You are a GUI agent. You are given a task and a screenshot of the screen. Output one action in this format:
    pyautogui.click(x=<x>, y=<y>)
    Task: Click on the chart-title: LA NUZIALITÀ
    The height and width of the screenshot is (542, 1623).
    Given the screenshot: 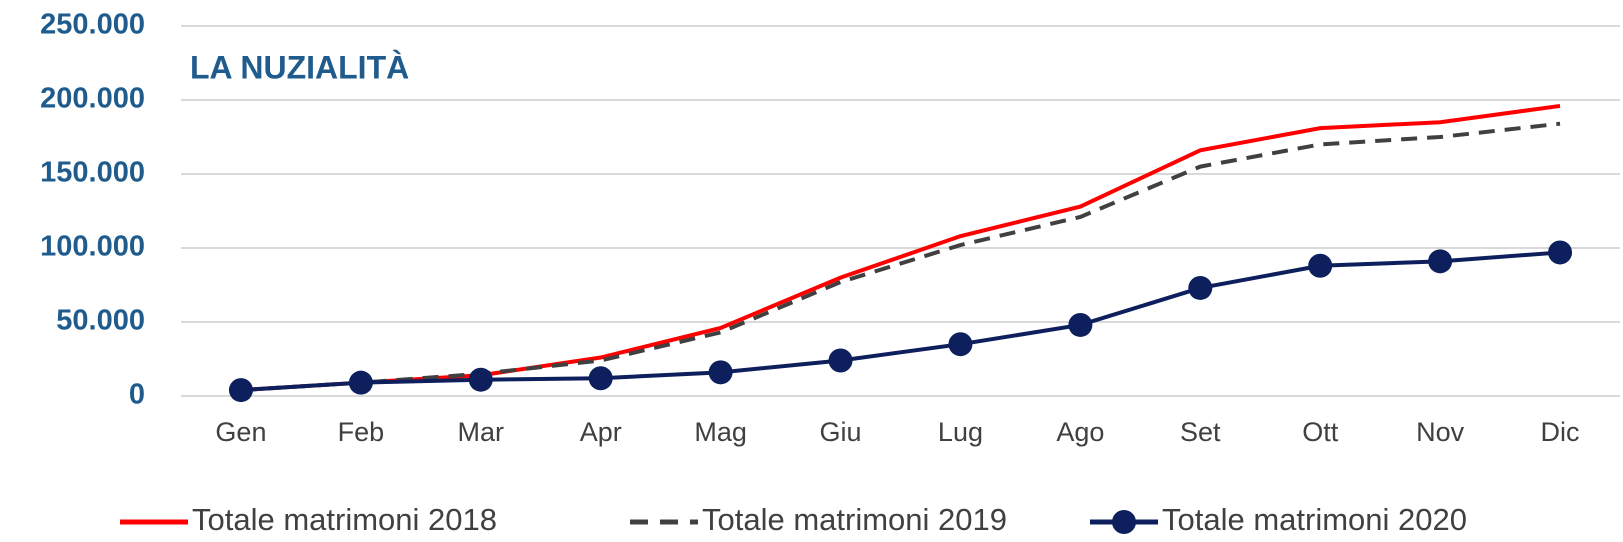 What is the action you would take?
    pyautogui.click(x=299, y=67)
    